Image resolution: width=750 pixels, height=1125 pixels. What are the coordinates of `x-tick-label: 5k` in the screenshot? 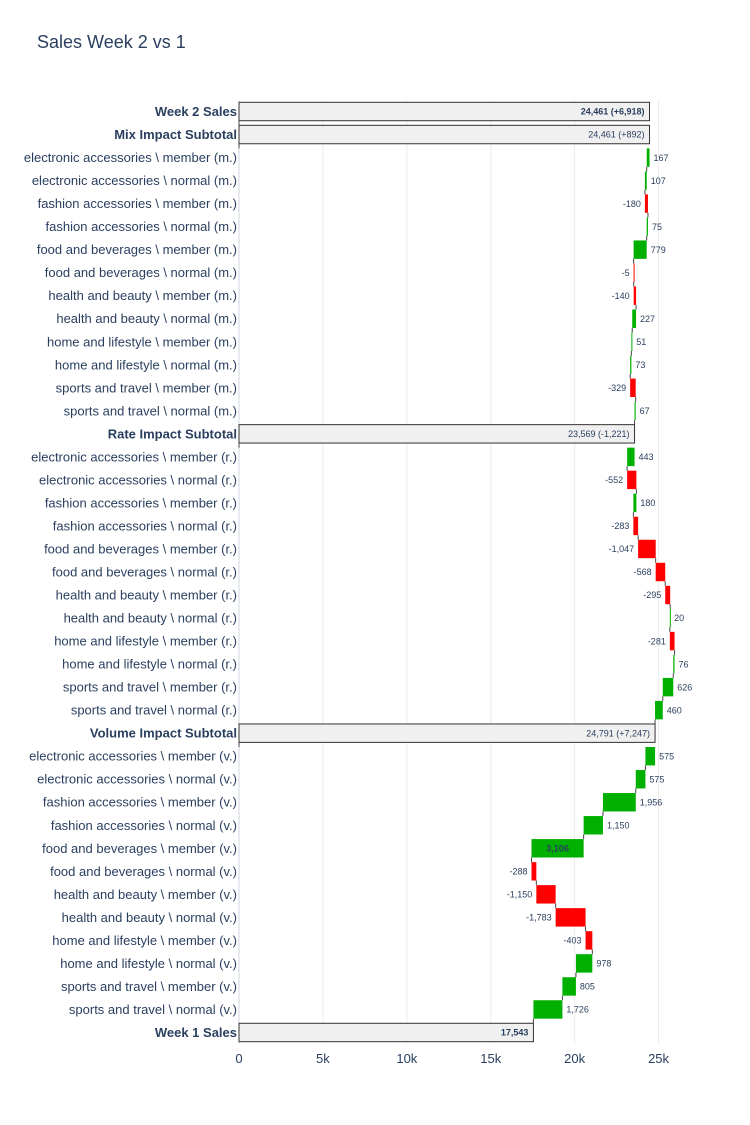 It's located at (323, 1058).